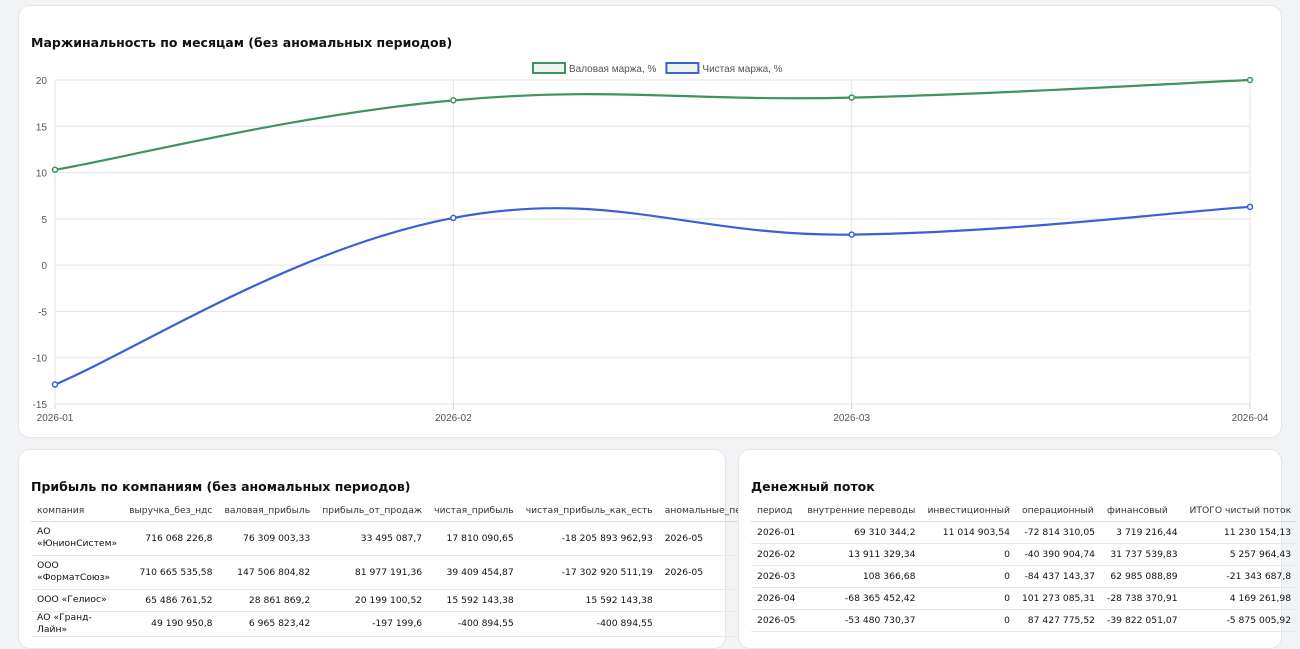 The width and height of the screenshot is (1300, 649). I want to click on col-header-operating: операционный, so click(1058, 511).